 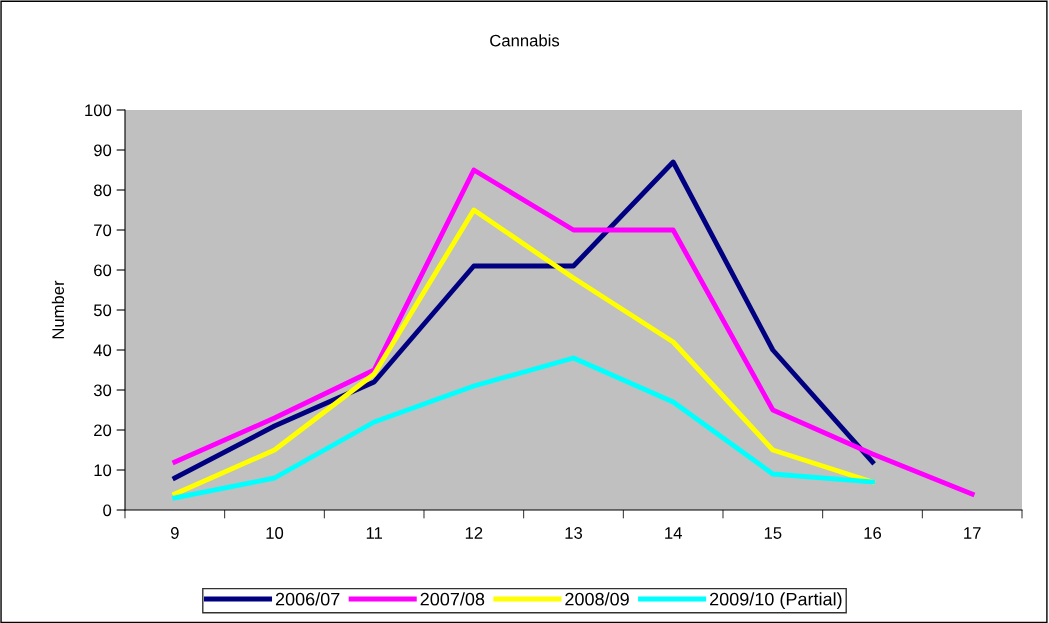 What do you see at coordinates (873, 533) in the screenshot?
I see `x-tick-label: 16` at bounding box center [873, 533].